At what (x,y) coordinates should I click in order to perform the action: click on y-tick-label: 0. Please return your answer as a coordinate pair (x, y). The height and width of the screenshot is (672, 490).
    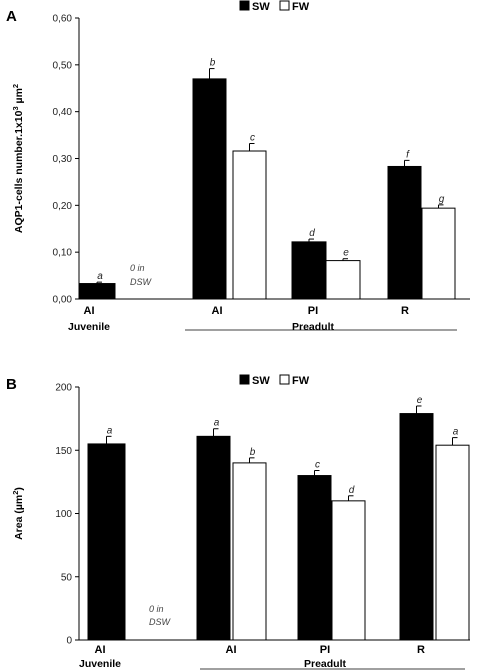
    Looking at the image, I should click on (69, 641).